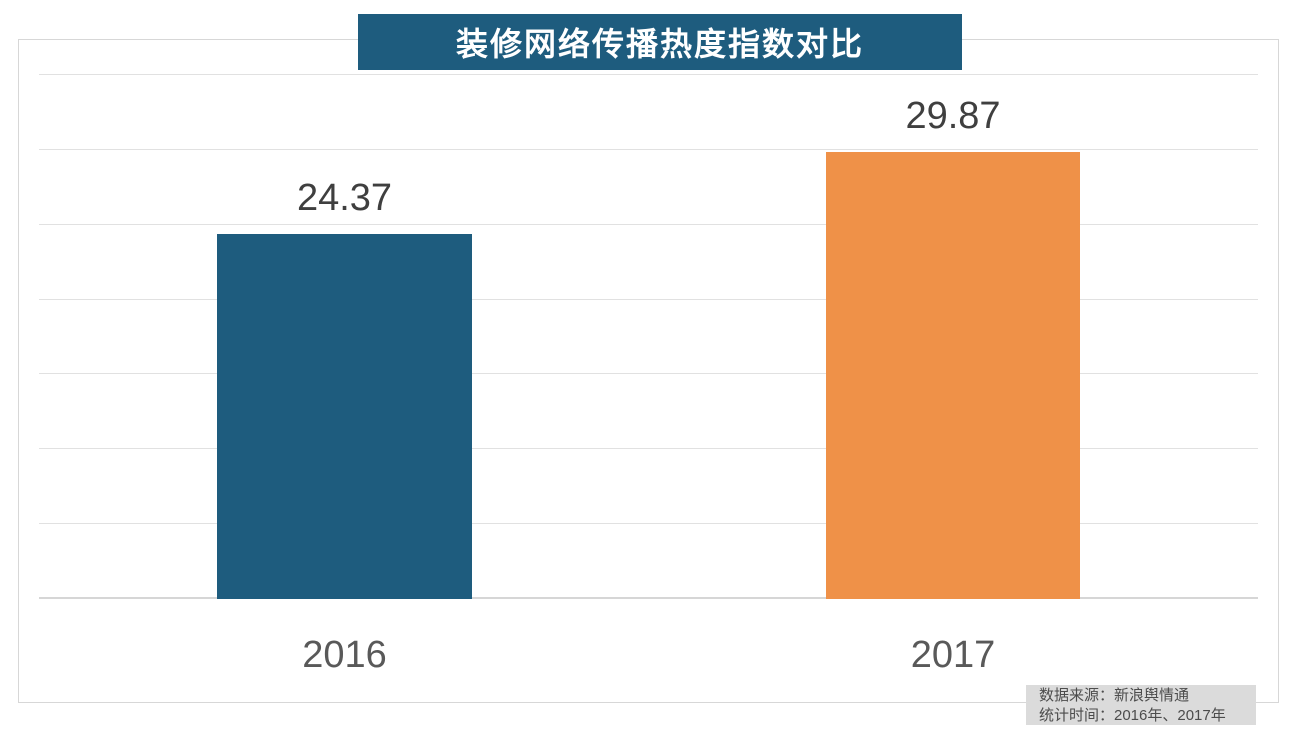 Image resolution: width=1296 pixels, height=741 pixels. Describe the element at coordinates (344, 198) in the screenshot. I see `bar-value-label-2016: 24.37` at that location.